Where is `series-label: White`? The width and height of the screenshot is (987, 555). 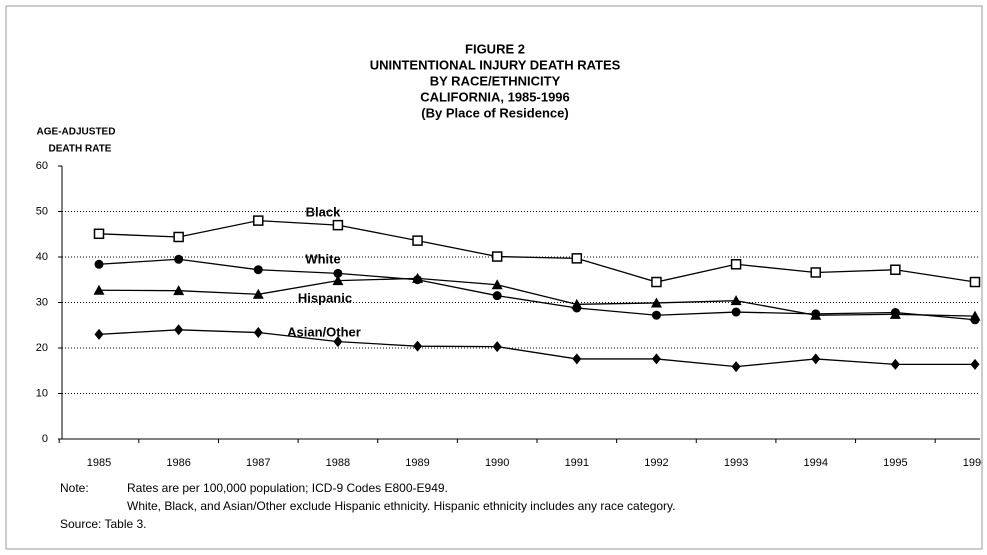
series-label: White is located at coordinates (322, 258).